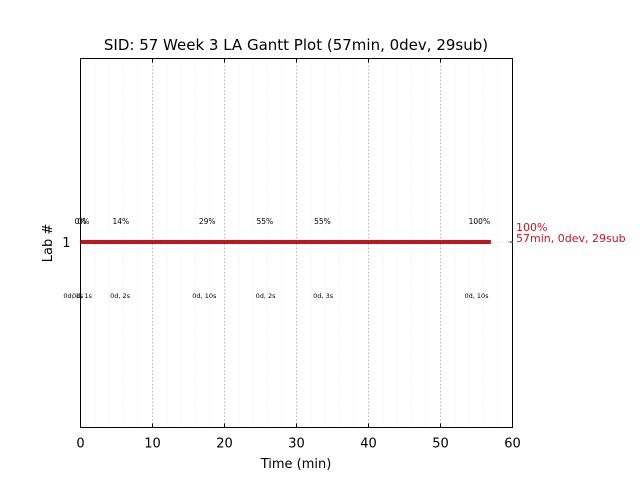 This screenshot has width=640, height=480. I want to click on x-tick-label: 60, so click(512, 444).